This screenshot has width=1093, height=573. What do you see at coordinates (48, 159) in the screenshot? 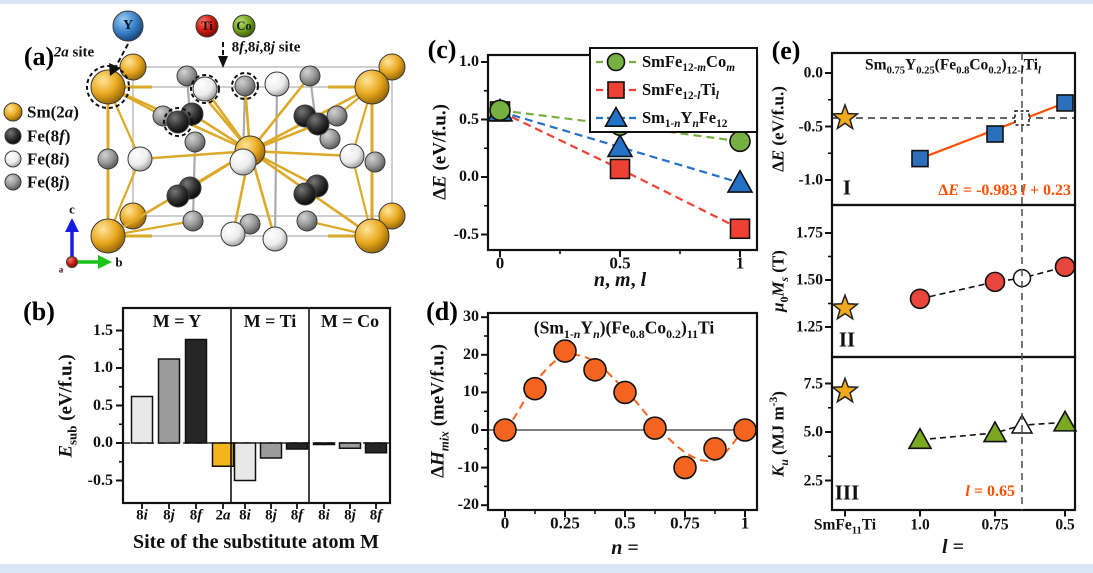
I see `legend-label: Fe(8i)` at bounding box center [48, 159].